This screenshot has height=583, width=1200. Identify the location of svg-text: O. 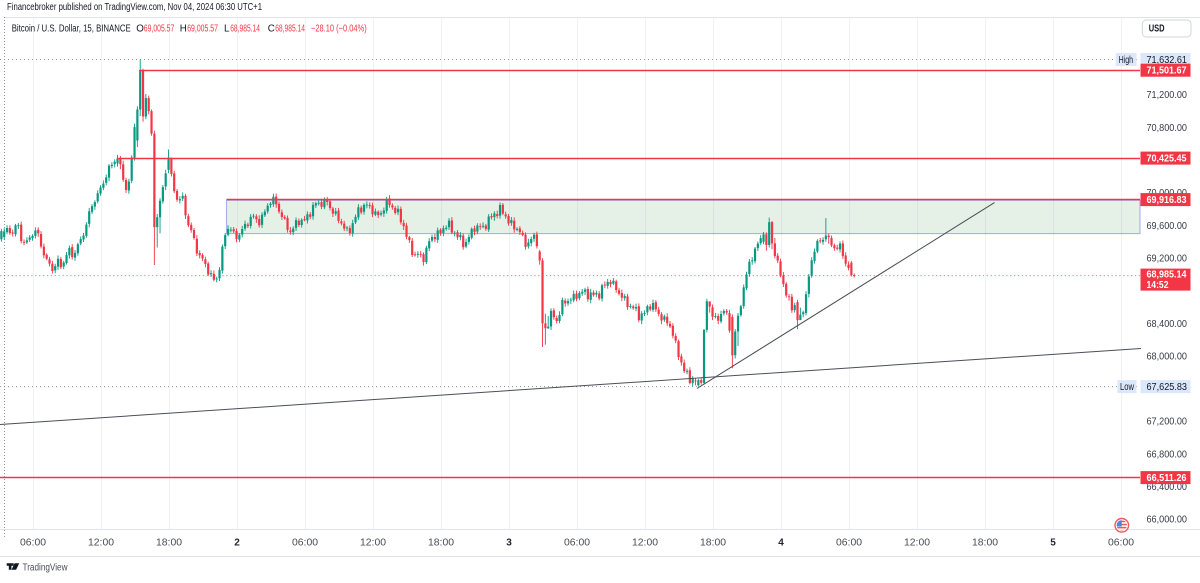
(140, 29).